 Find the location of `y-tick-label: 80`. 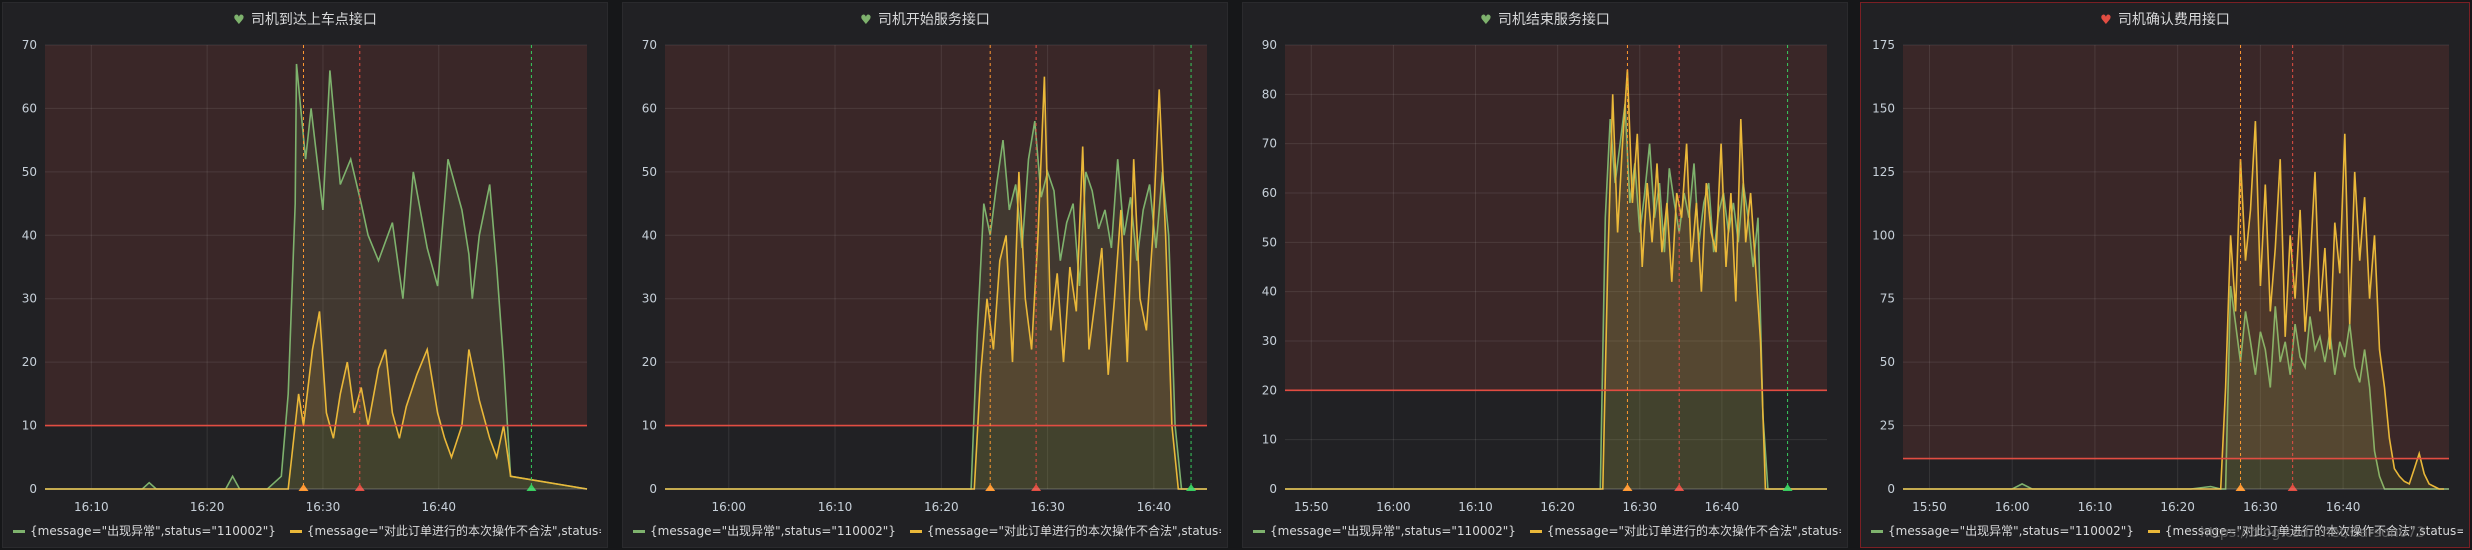

y-tick-label: 80 is located at coordinates (1269, 94).